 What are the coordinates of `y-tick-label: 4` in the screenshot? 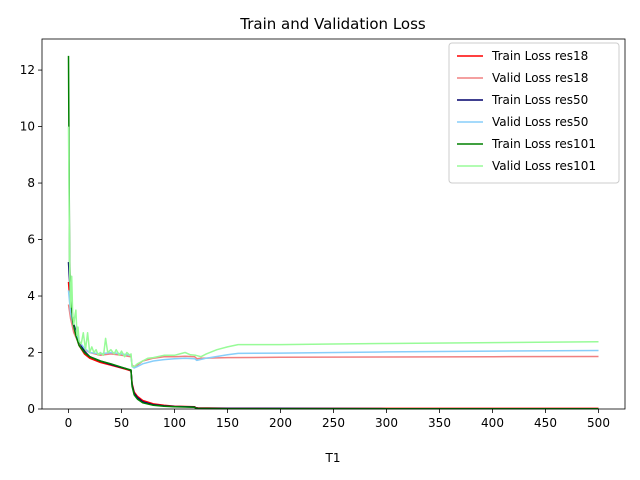 It's located at (31, 296).